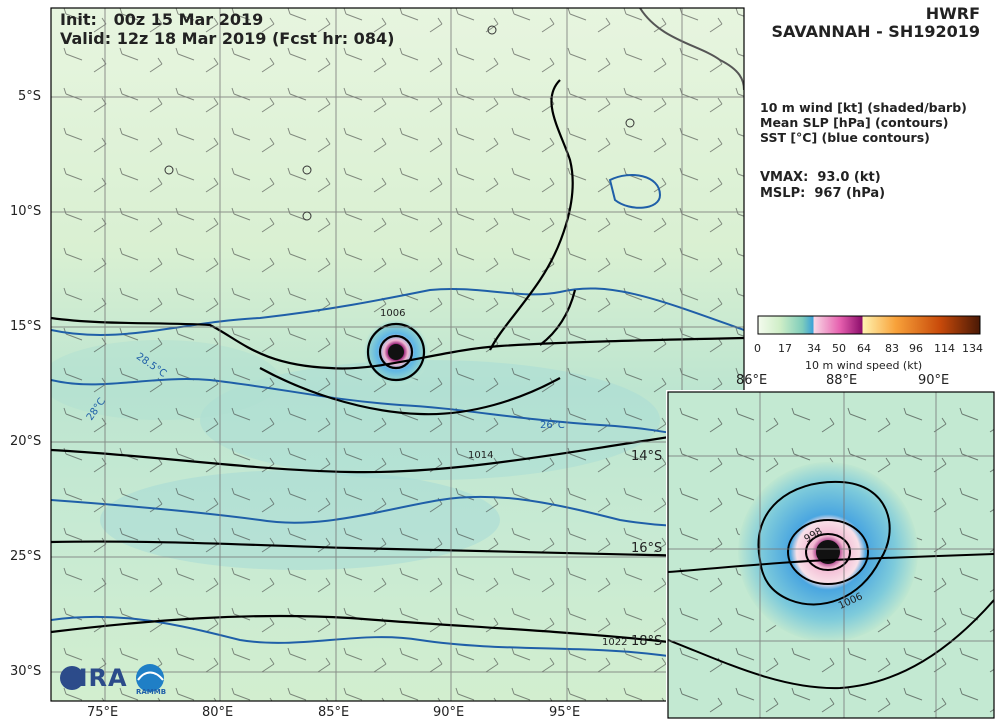 Image resolution: width=1000 pixels, height=722 pixels. Describe the element at coordinates (842, 380) in the screenshot. I see `inset-lon-tick: 88°E` at that location.